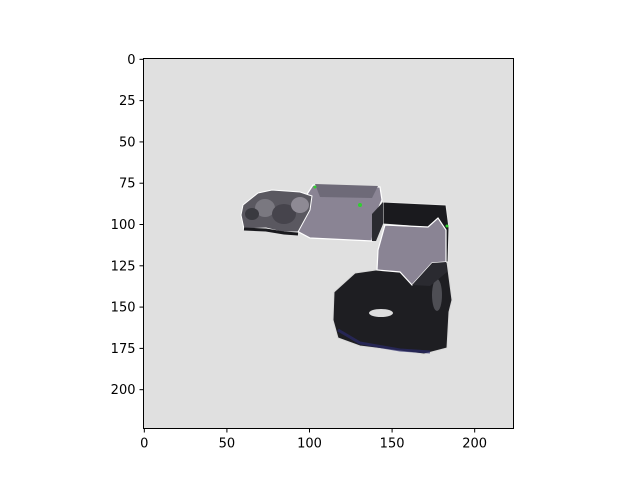 This screenshot has height=480, width=640. What do you see at coordinates (346, 191) in the screenshot?
I see `robot-forearm-top` at bounding box center [346, 191].